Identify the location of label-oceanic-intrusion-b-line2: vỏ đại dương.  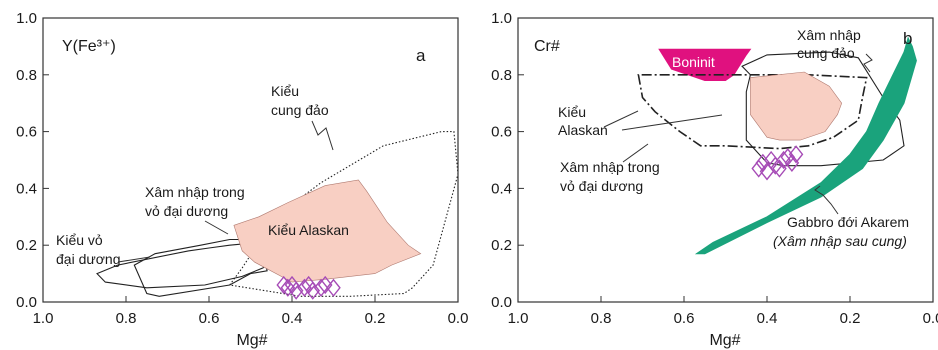
(601, 186).